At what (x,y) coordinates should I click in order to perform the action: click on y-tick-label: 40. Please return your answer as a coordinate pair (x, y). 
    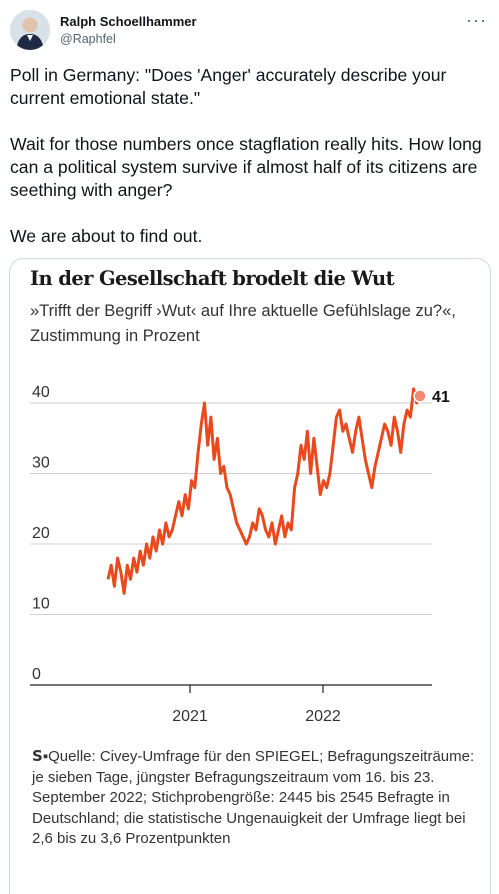
    Looking at the image, I should click on (41, 392).